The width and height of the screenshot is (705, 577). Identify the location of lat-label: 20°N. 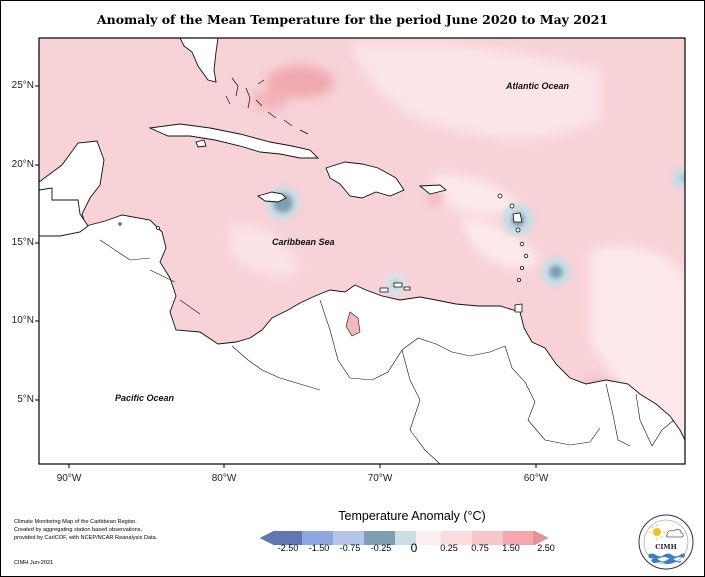
(22, 164).